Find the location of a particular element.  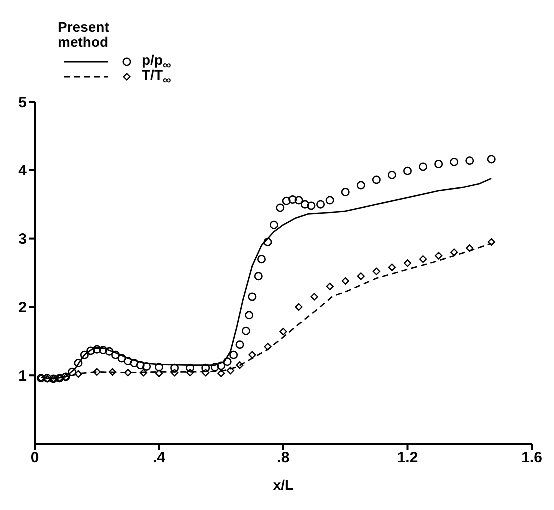

x-tick-label: .4 is located at coordinates (159, 458).